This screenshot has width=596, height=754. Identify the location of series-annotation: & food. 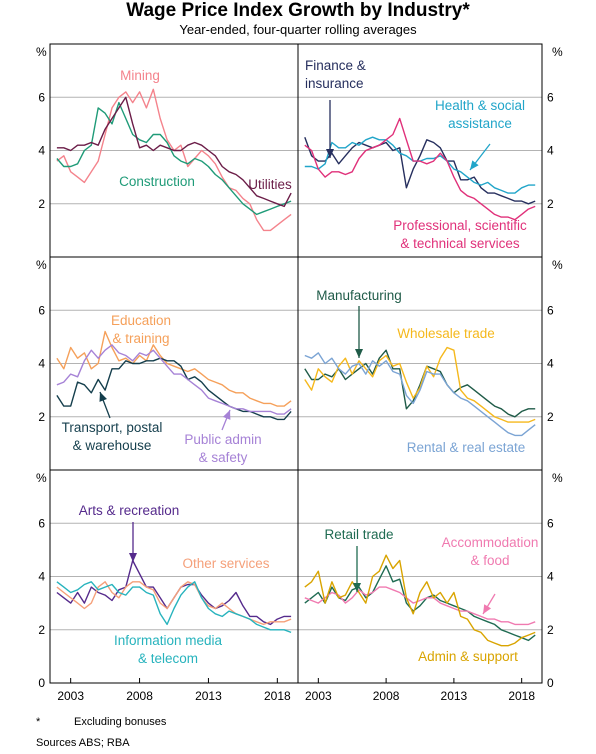
(489, 560).